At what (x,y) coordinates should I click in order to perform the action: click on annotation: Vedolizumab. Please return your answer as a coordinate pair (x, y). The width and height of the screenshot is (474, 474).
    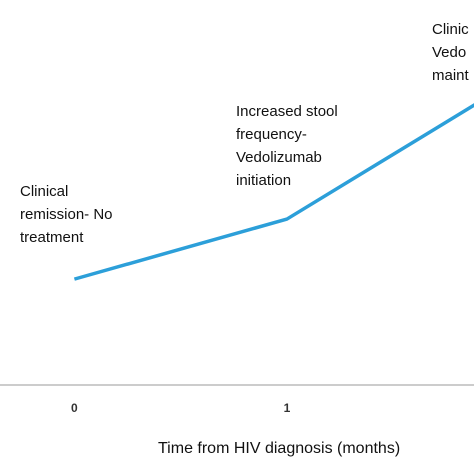
    Looking at the image, I should click on (279, 157).